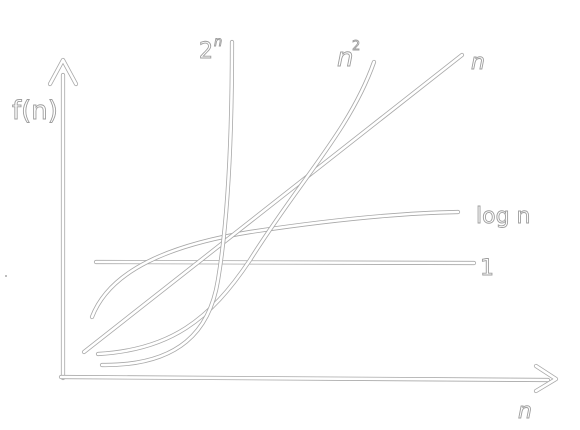 The width and height of the screenshot is (580, 430). Describe the element at coordinates (308, 378) in the screenshot. I see `x-axis` at that location.